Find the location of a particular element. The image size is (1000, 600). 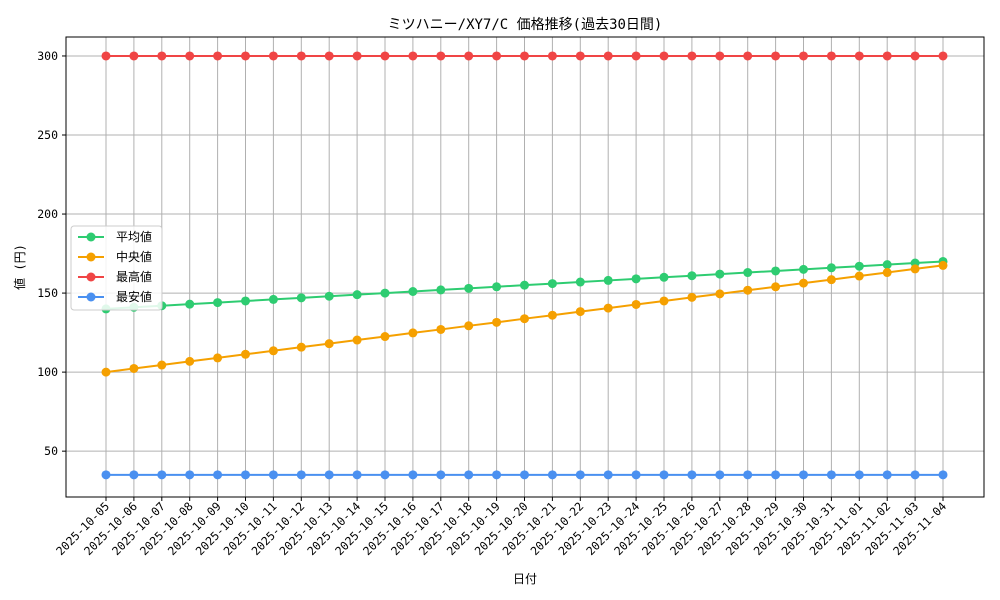

legend-label: 最安値 is located at coordinates (134, 296).